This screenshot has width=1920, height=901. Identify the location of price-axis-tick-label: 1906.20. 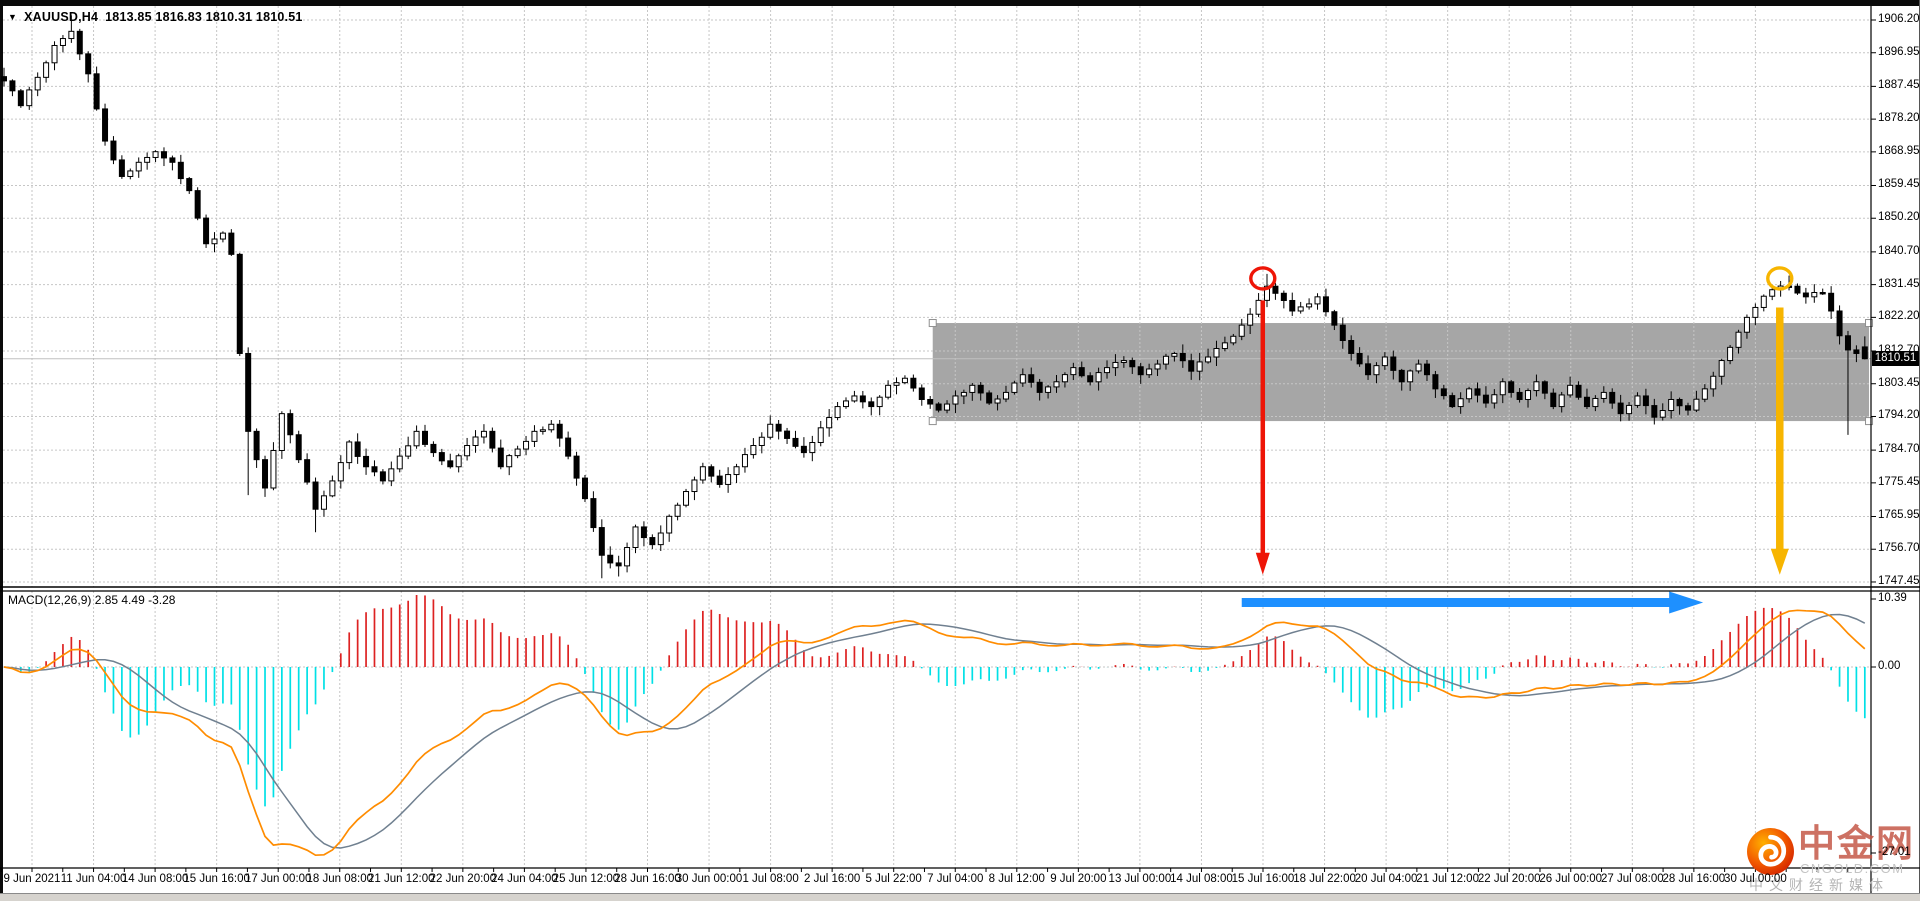
(1899, 19).